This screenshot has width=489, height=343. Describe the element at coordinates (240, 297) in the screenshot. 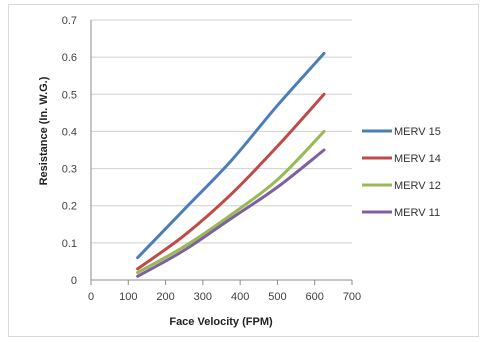

I see `x-tick-label: 400` at that location.